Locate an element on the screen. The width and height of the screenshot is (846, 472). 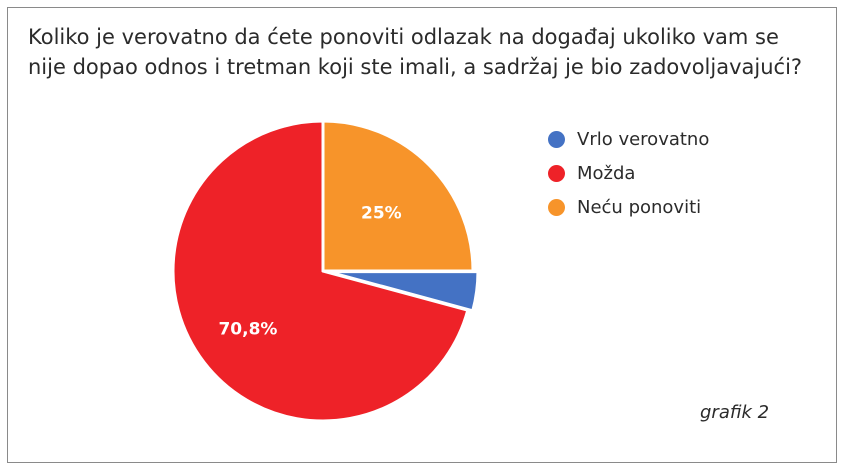
chart-legend: Vrlo verovatno Možda Neću ponoviti is located at coordinates (628, 173).